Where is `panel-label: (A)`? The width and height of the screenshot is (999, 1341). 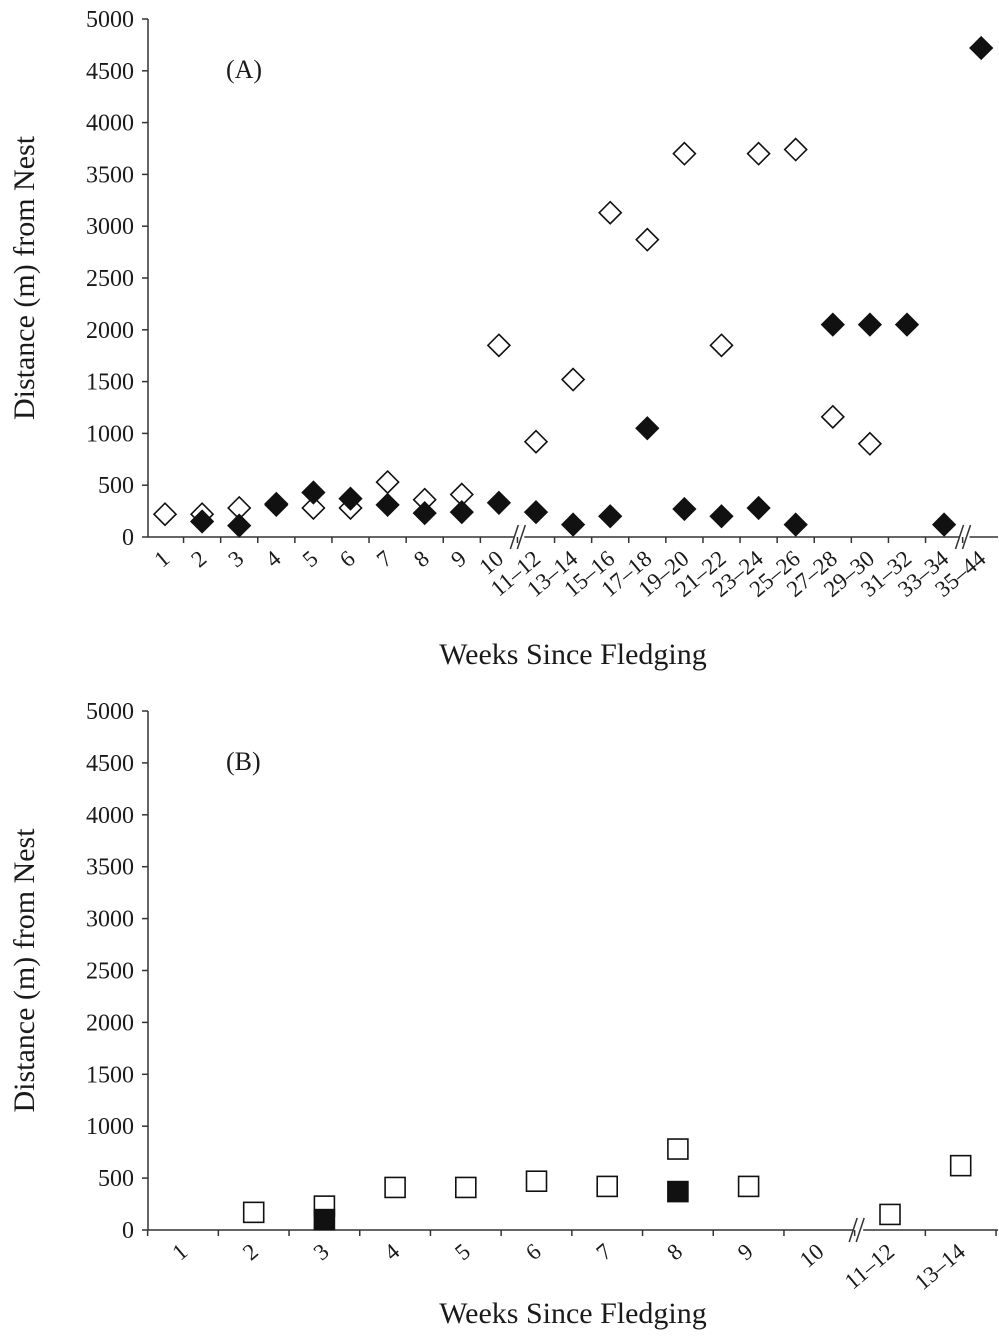 panel-label: (A) is located at coordinates (244, 69).